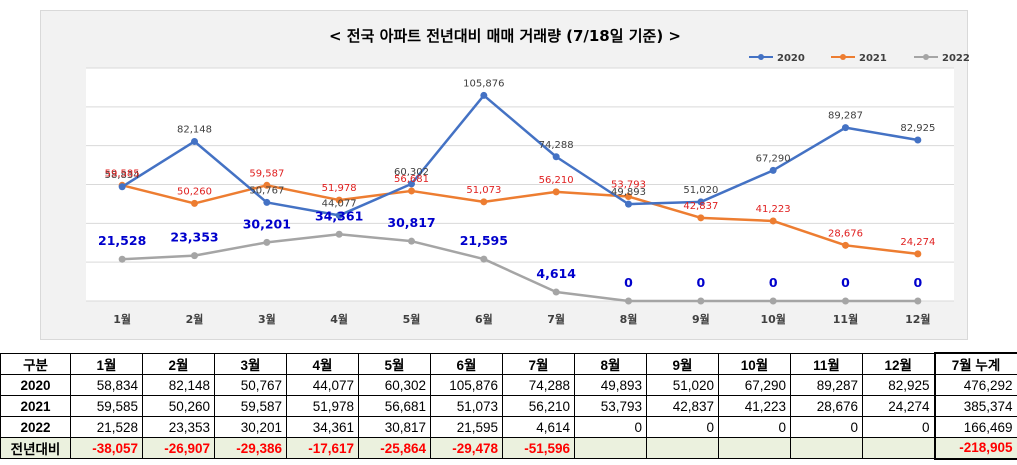 This screenshot has width=1017, height=465. I want to click on data-label: 60,302, so click(411, 172).